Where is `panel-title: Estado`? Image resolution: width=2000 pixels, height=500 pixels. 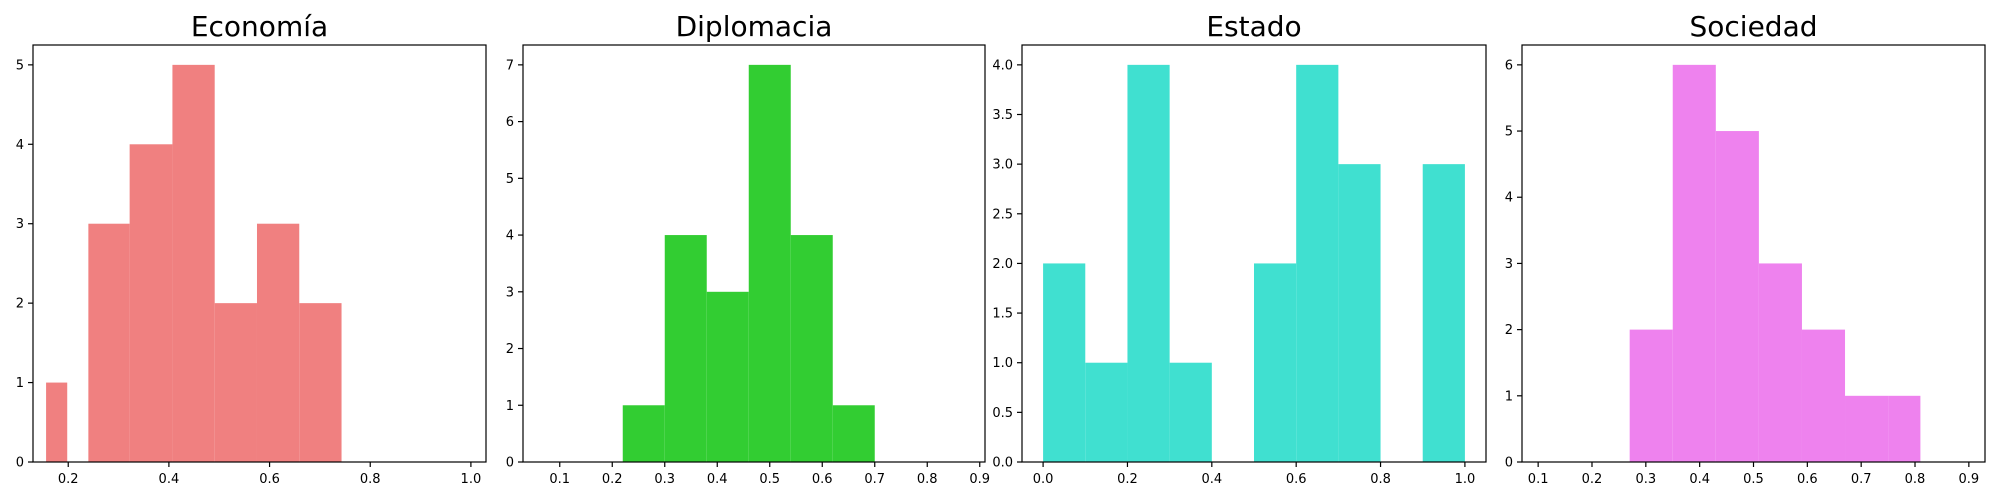 panel-title: Estado is located at coordinates (1253, 26).